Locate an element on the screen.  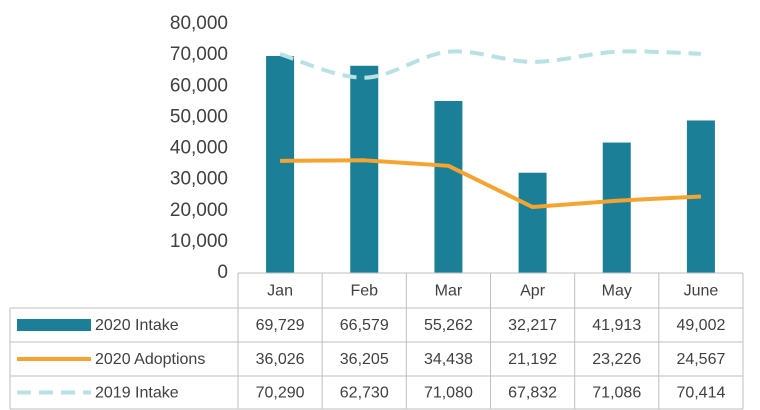
y-tick-label: 80,000 is located at coordinates (199, 23).